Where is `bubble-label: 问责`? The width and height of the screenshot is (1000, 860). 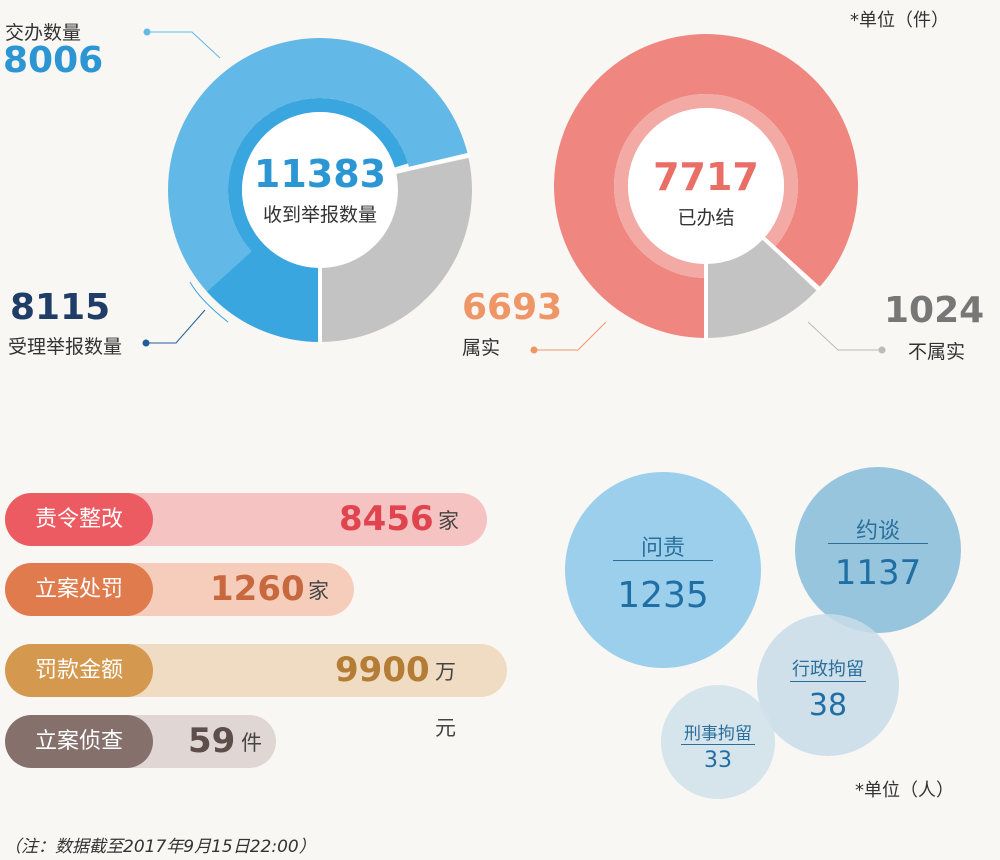
bubble-label: 问责 is located at coordinates (662, 548).